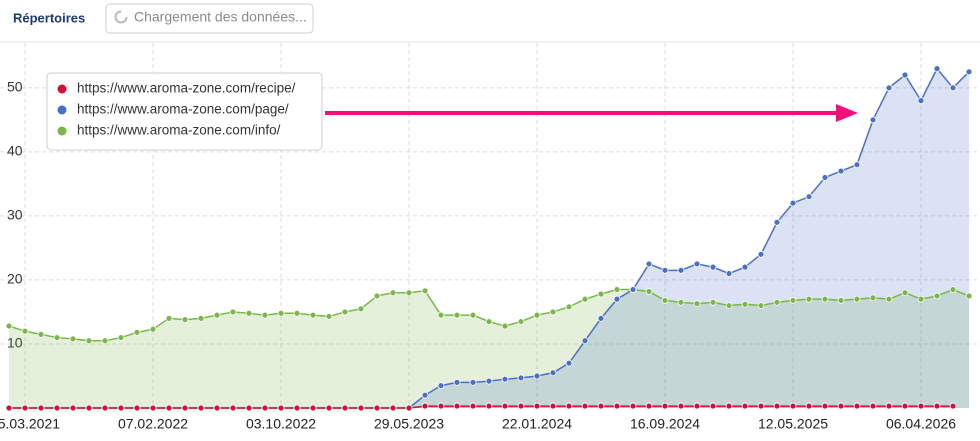  I want to click on legend-label: https://www.aroma-zone.com/recipe/, so click(186, 88).